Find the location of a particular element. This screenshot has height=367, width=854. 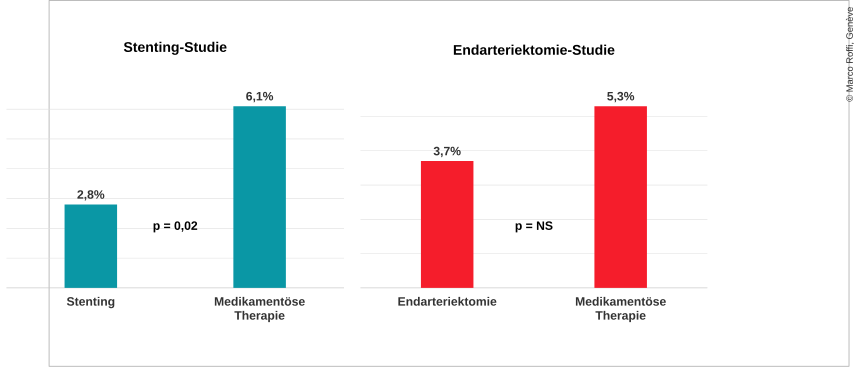

data-label: 2,8% is located at coordinates (90, 195).